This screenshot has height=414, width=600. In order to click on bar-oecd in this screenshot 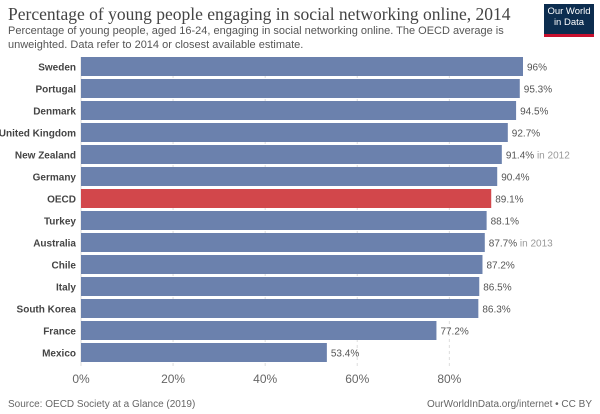, I will do `click(286, 198)`.